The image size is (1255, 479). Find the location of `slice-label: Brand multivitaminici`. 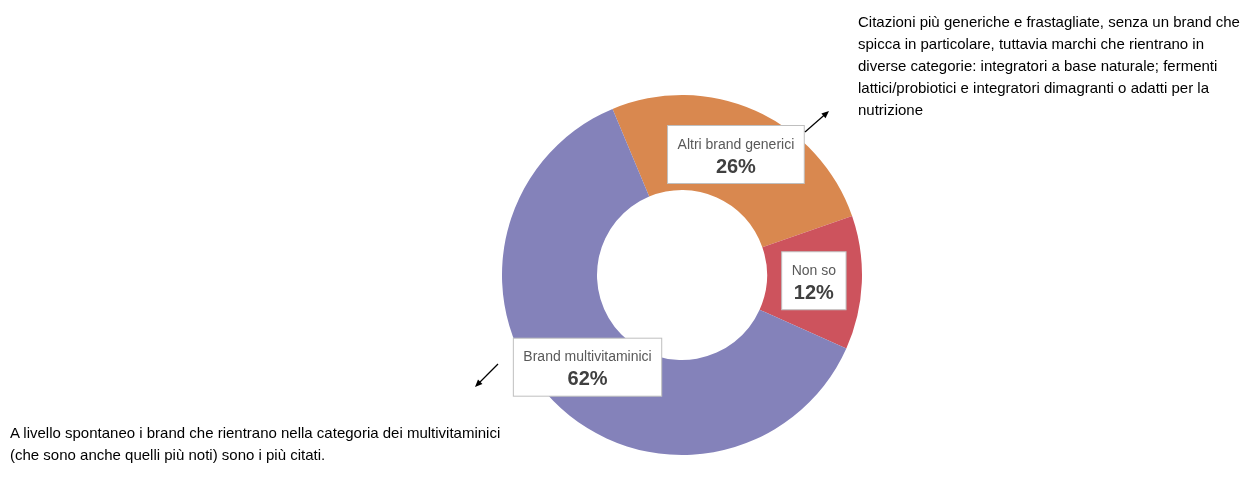

slice-label: Brand multivitaminici is located at coordinates (587, 356).